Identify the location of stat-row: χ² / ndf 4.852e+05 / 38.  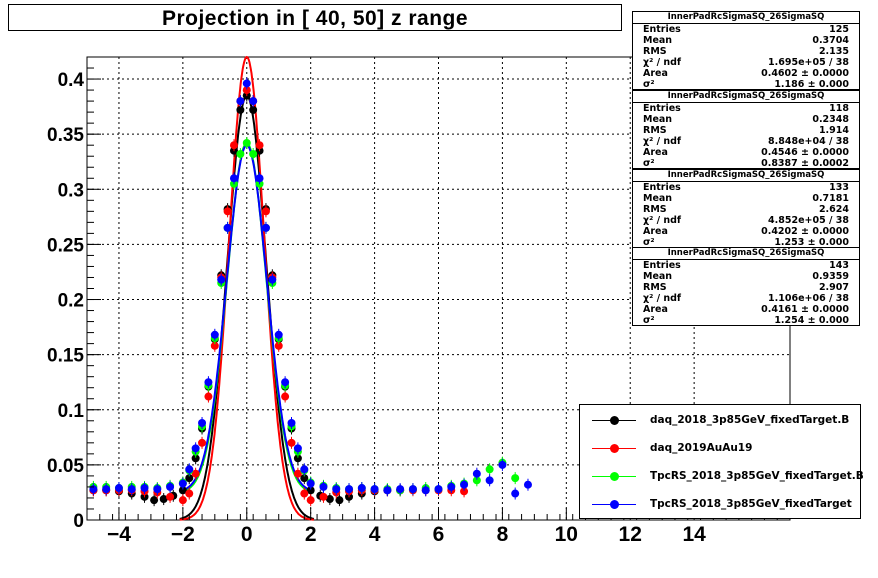
(746, 220).